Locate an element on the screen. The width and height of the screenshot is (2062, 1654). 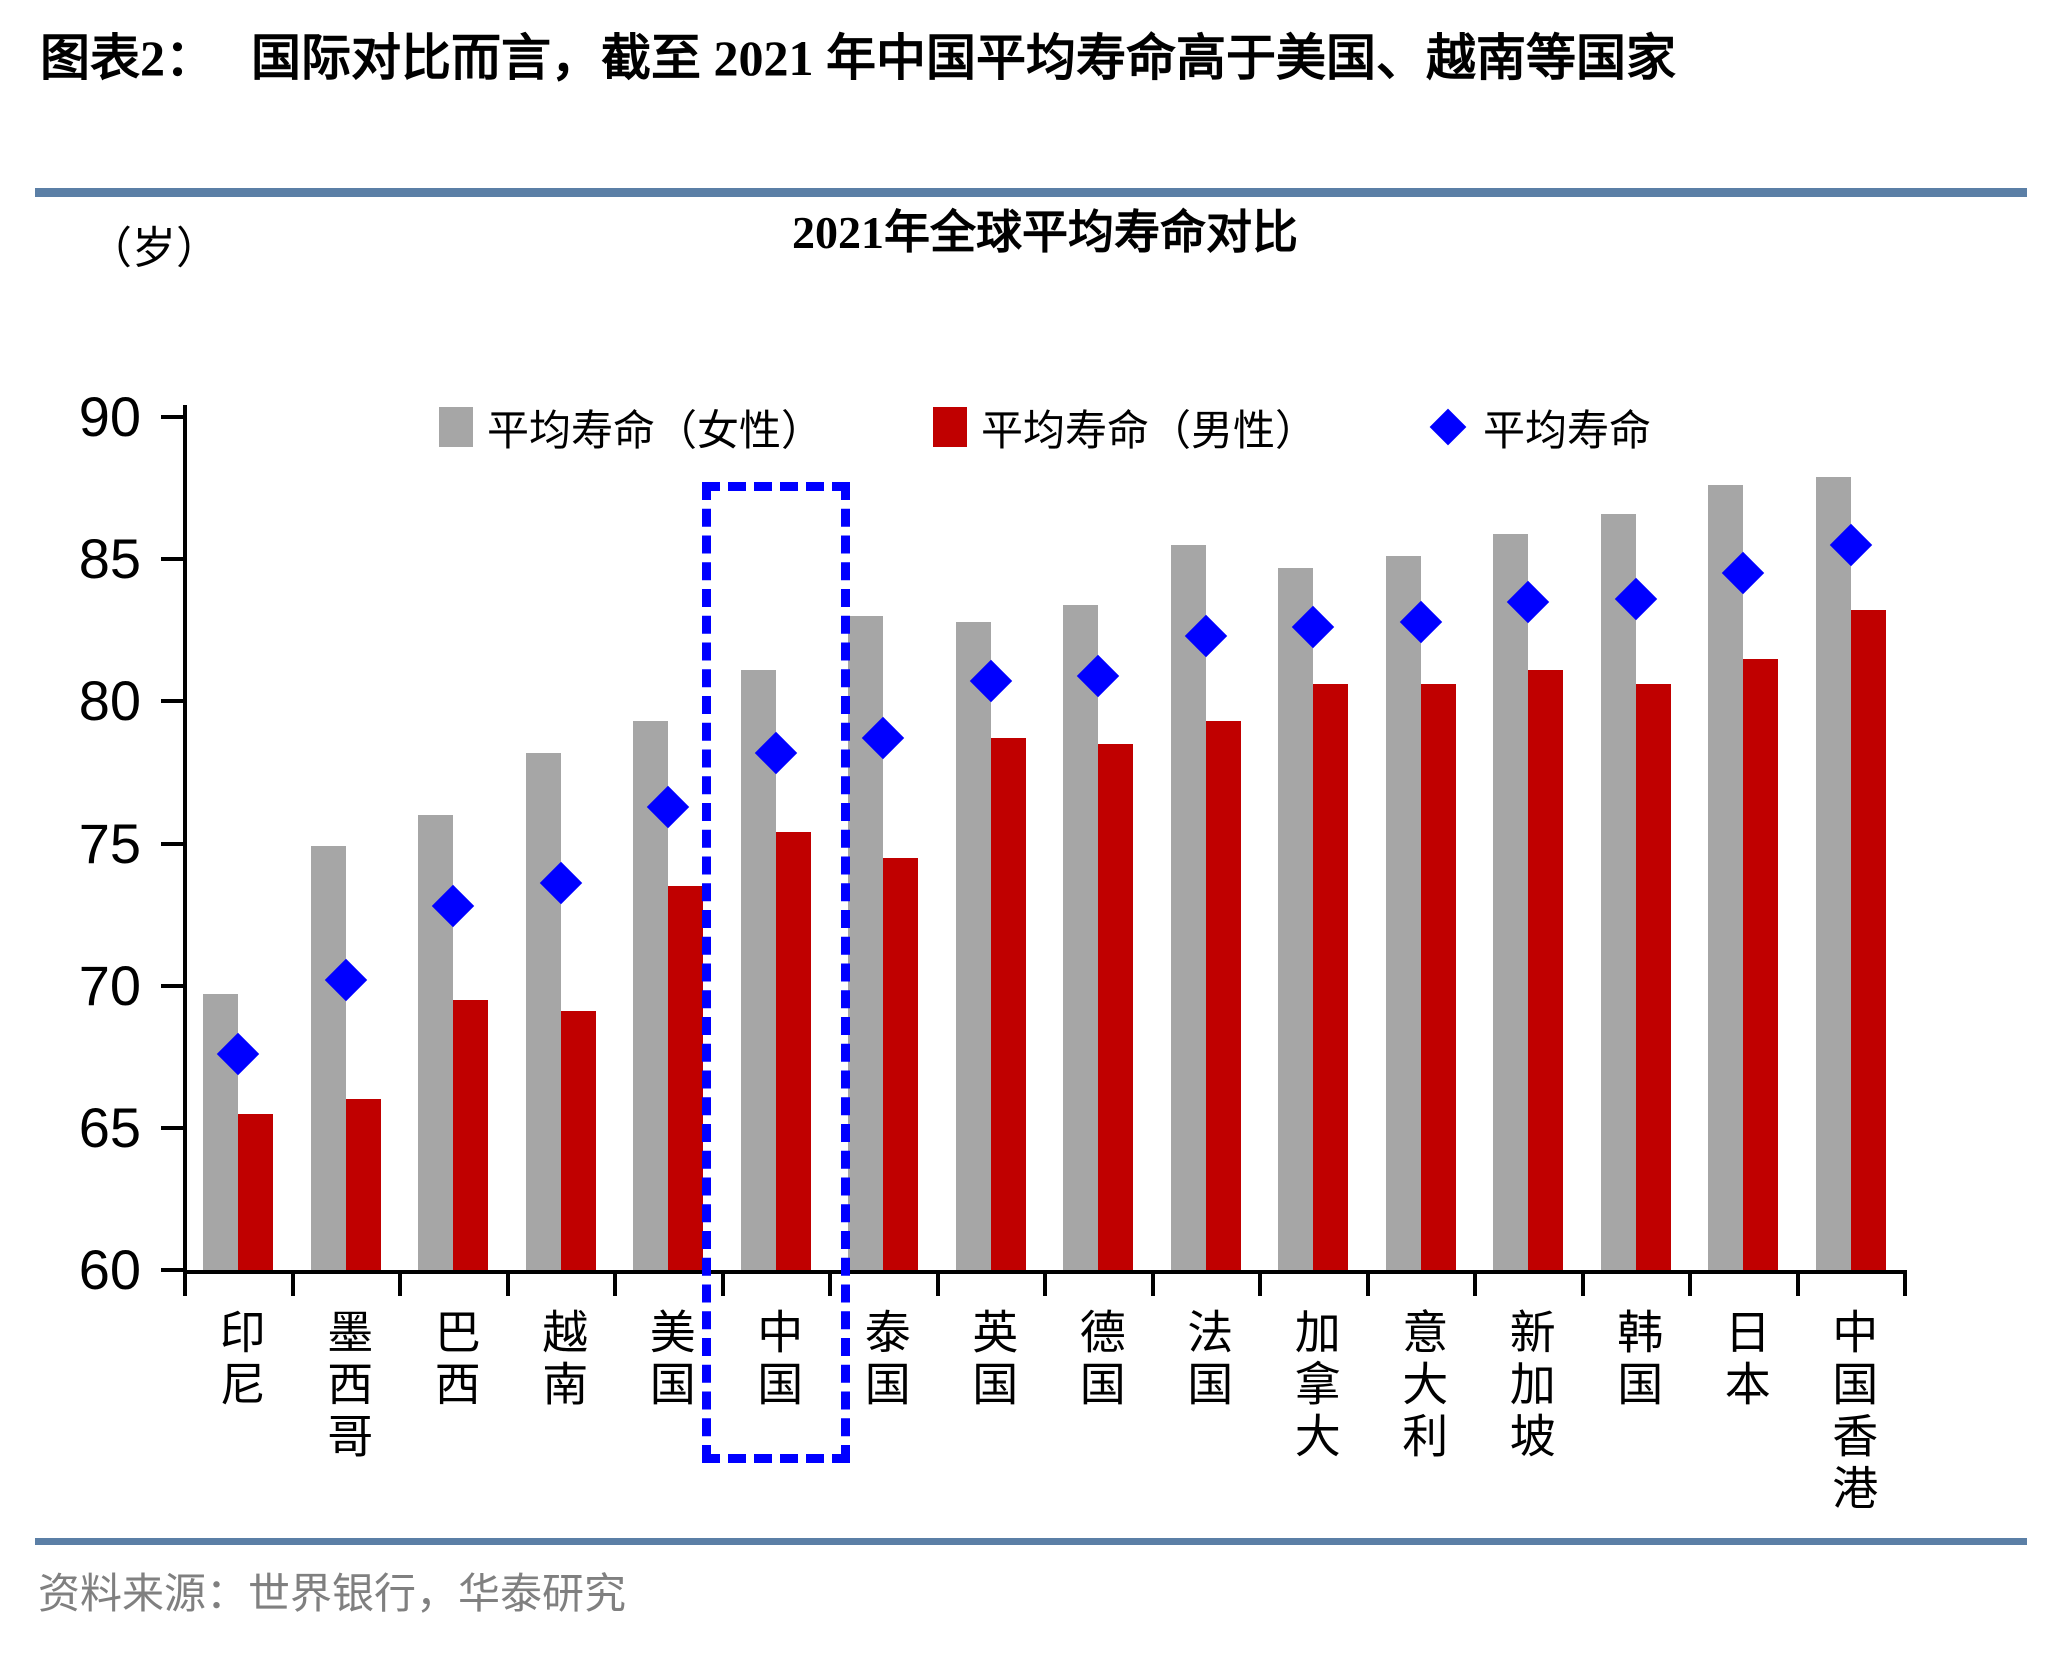
y-tick-label: 70 is located at coordinates (109, 985).